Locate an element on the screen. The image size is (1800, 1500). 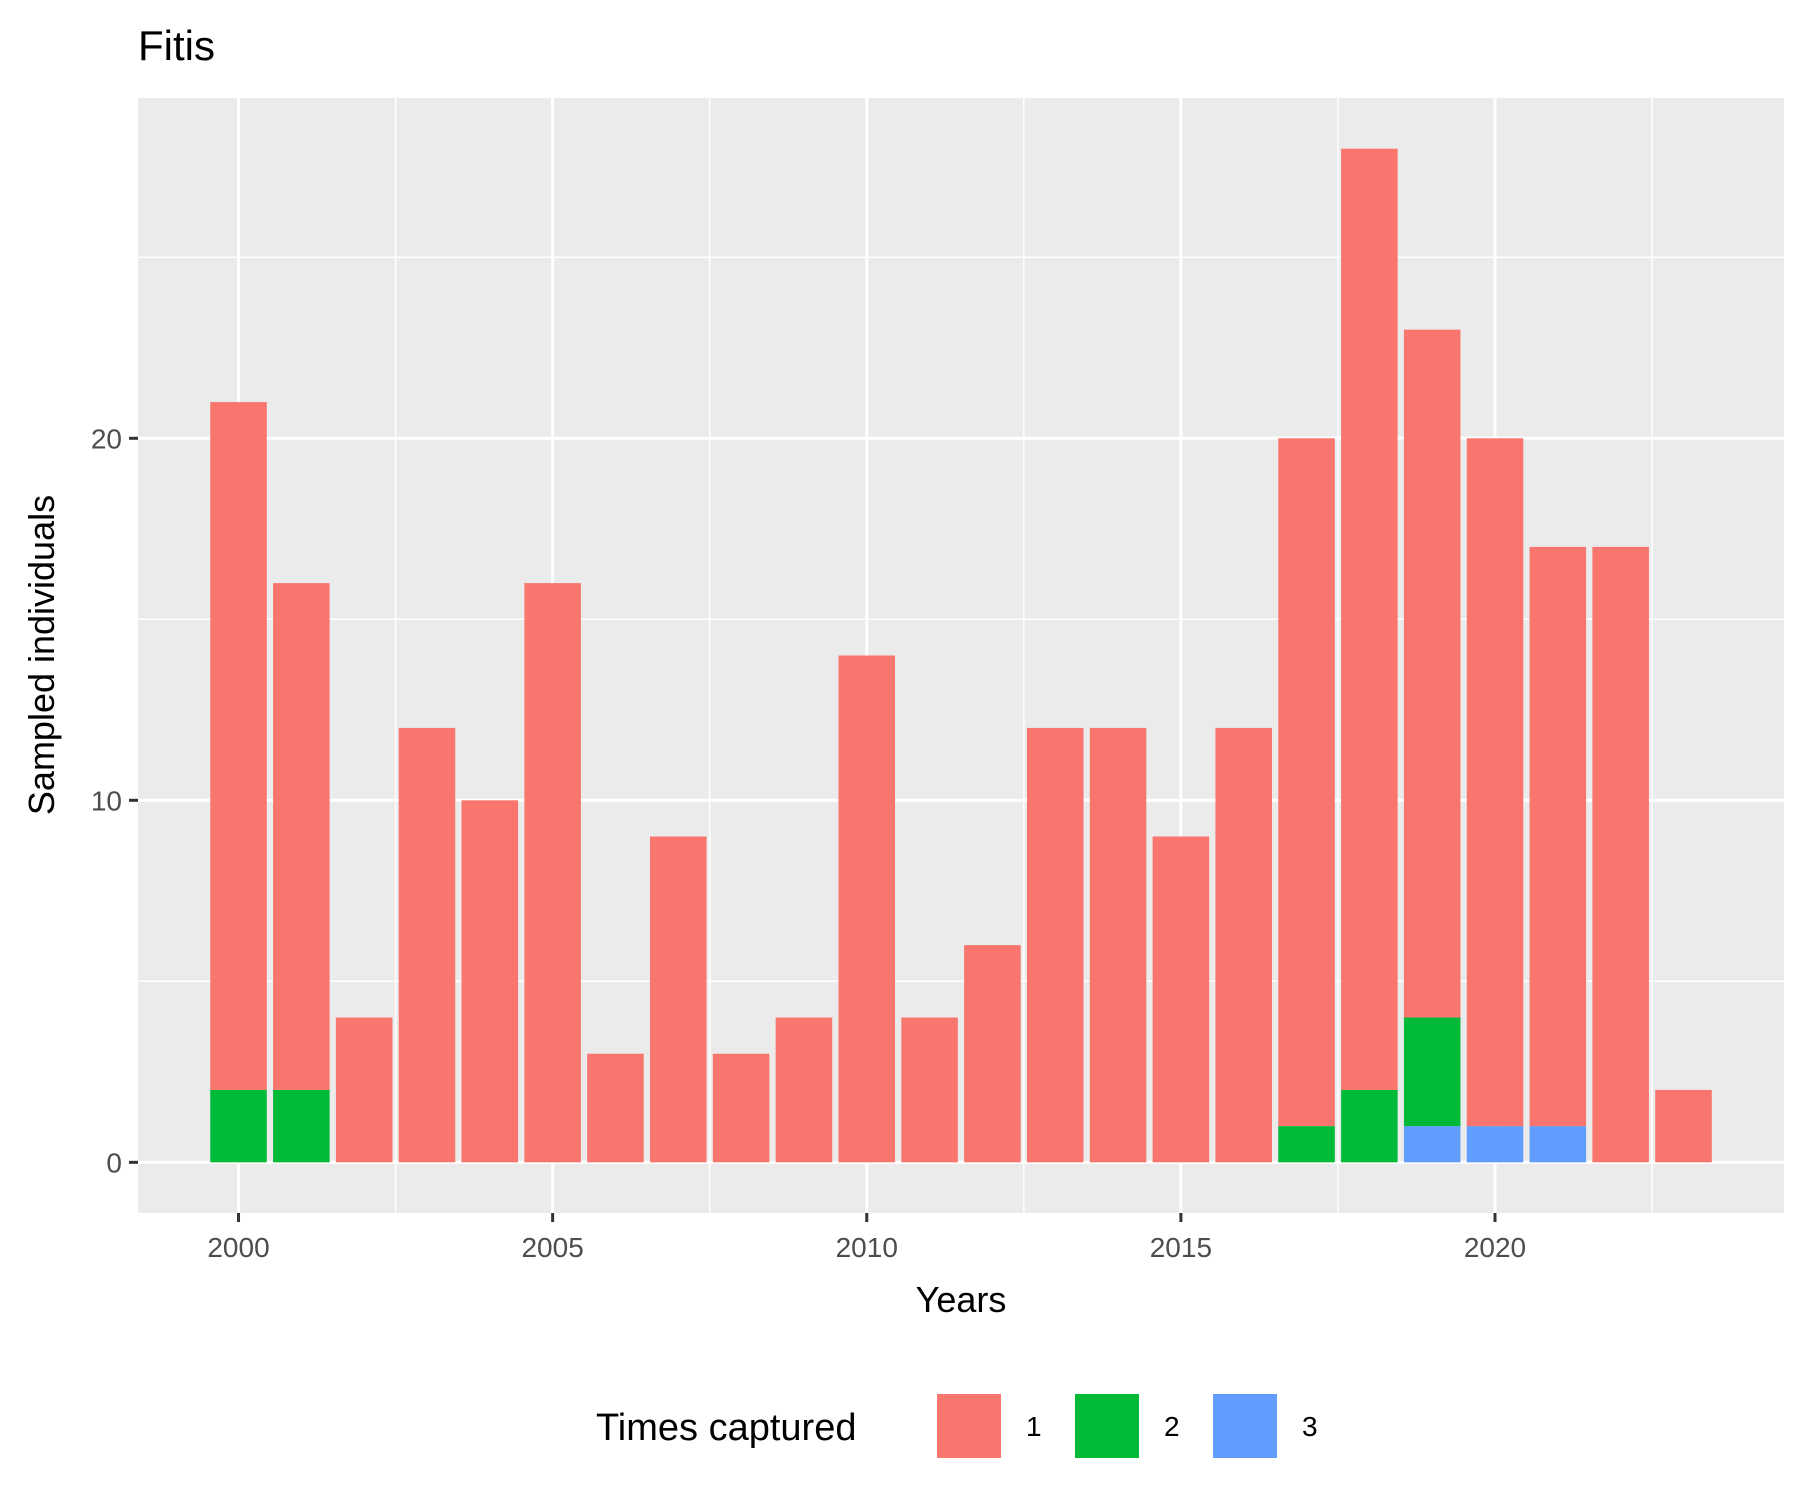
legend-label-2: 2 is located at coordinates (1172, 1426).